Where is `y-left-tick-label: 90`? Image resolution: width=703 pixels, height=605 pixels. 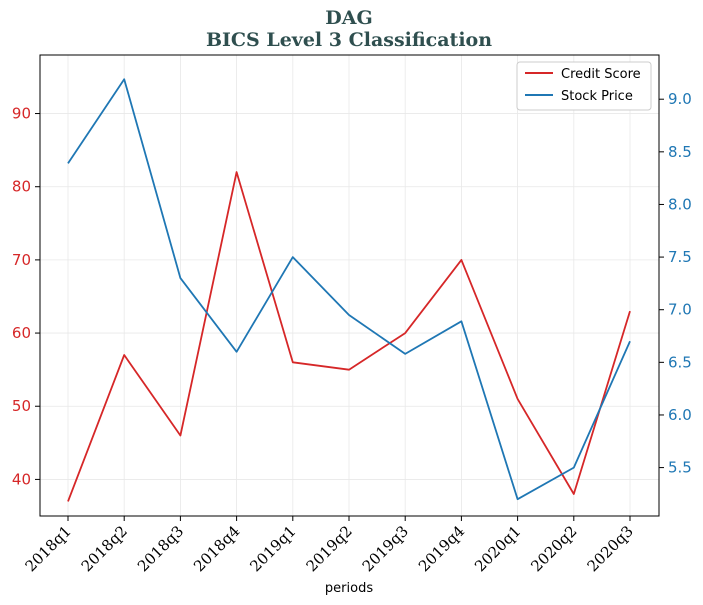 y-left-tick-label: 90 is located at coordinates (21, 114).